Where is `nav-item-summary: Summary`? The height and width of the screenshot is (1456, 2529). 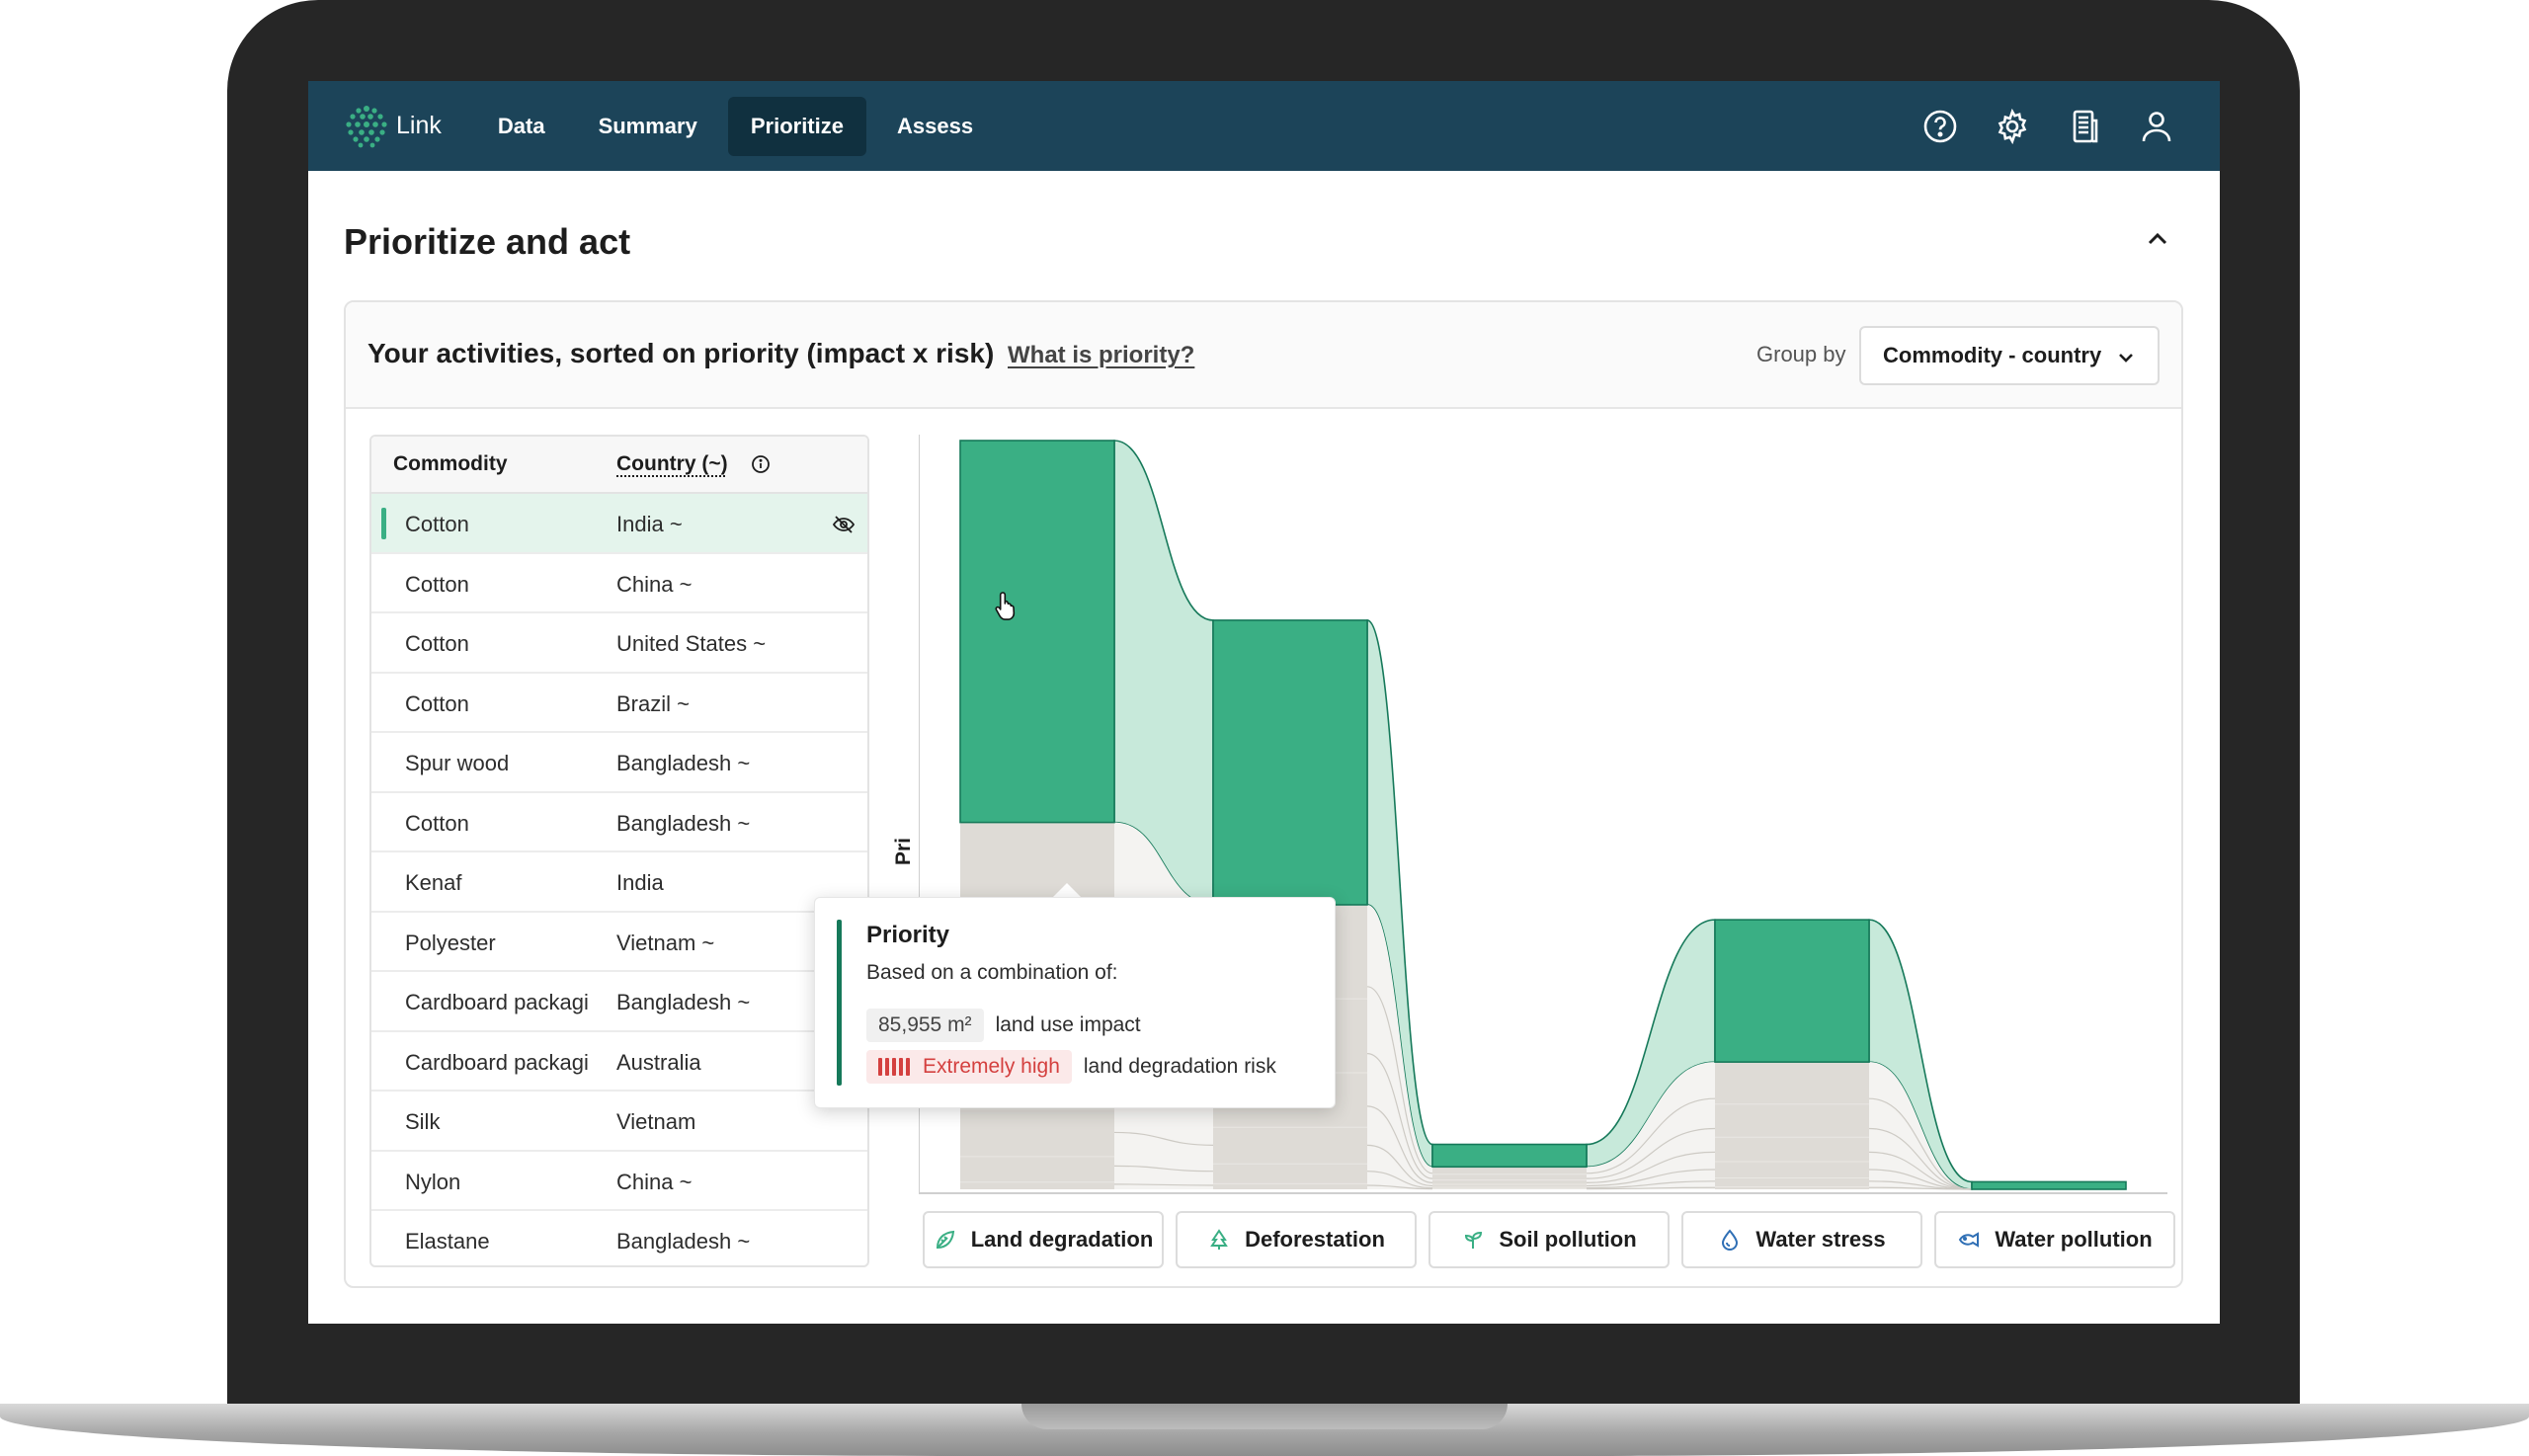 nav-item-summary: Summary is located at coordinates (647, 125).